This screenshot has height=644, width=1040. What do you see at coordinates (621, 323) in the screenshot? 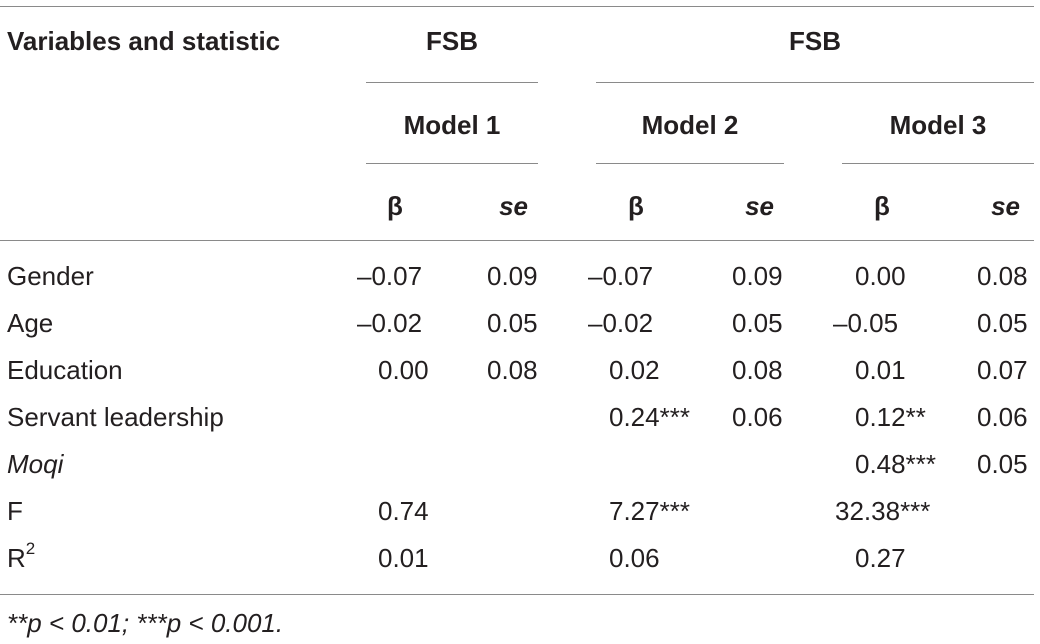
I see `cell-m2-beta: –0.02` at bounding box center [621, 323].